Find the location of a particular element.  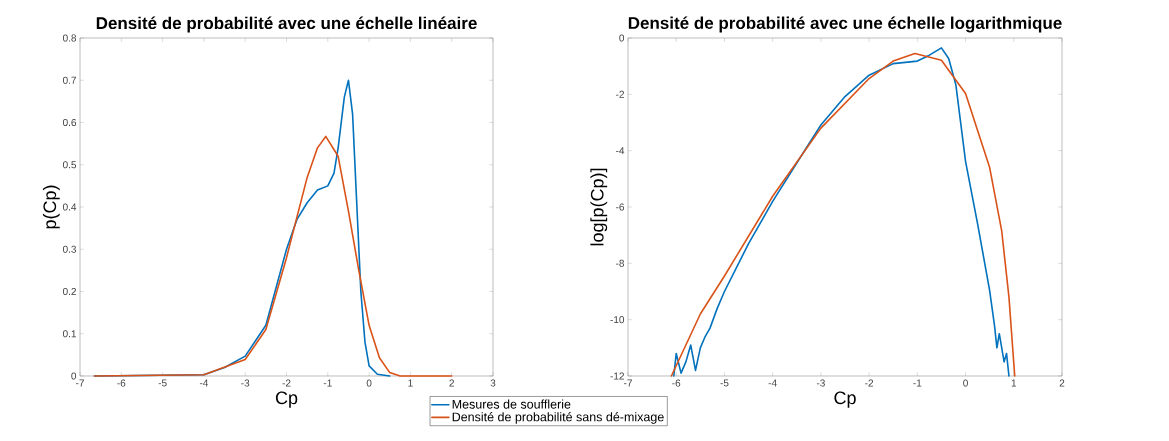

y-tick-label: -6 is located at coordinates (620, 207).